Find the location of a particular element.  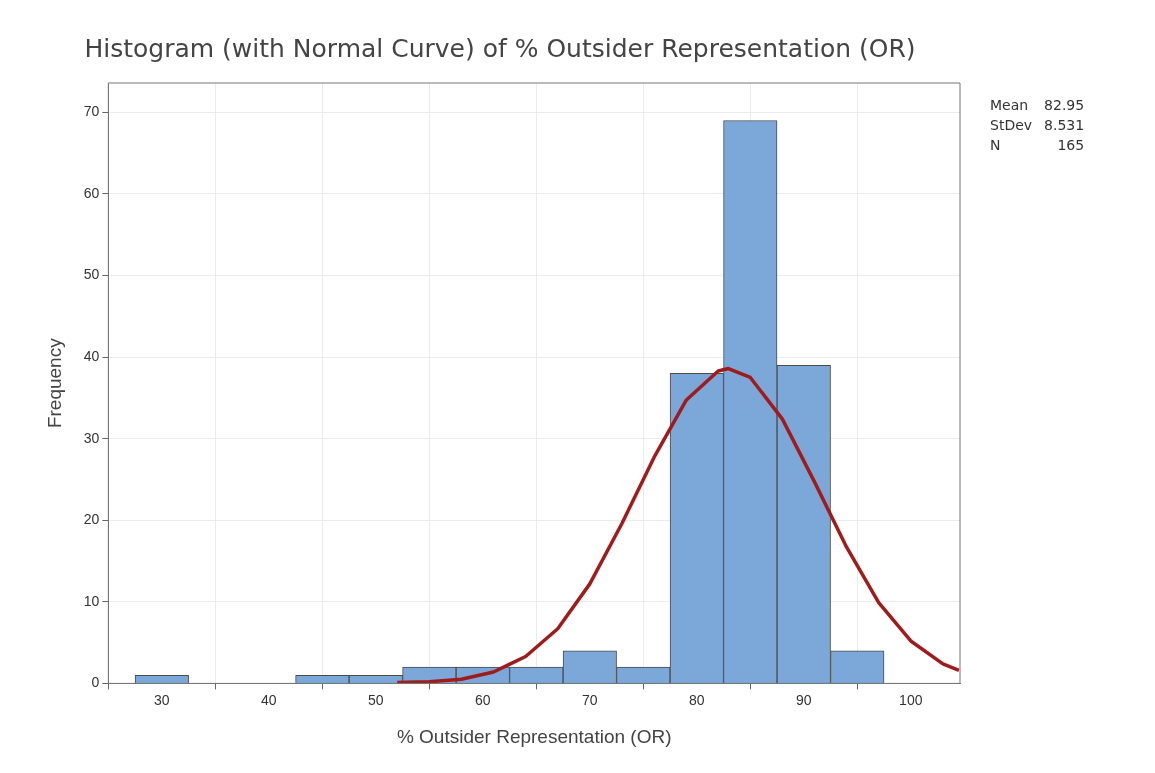

y-tick-label: 70 is located at coordinates (91, 111).